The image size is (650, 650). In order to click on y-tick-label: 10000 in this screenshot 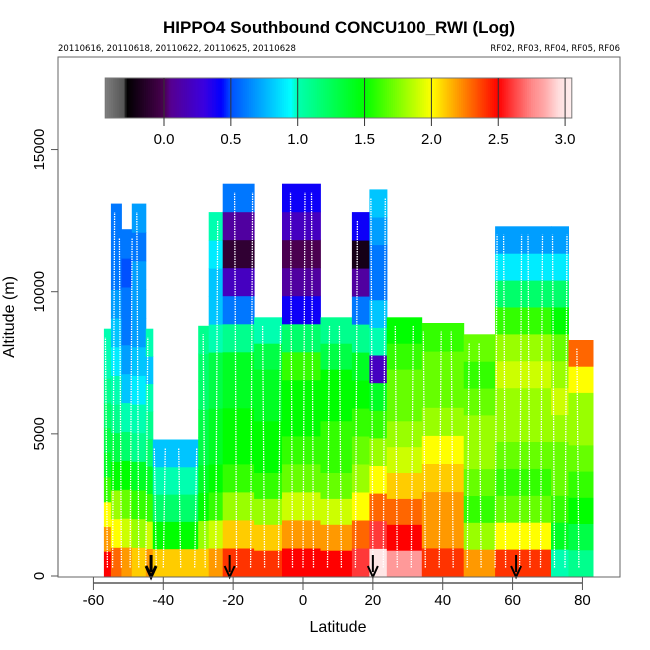, I will do `click(39, 292)`.